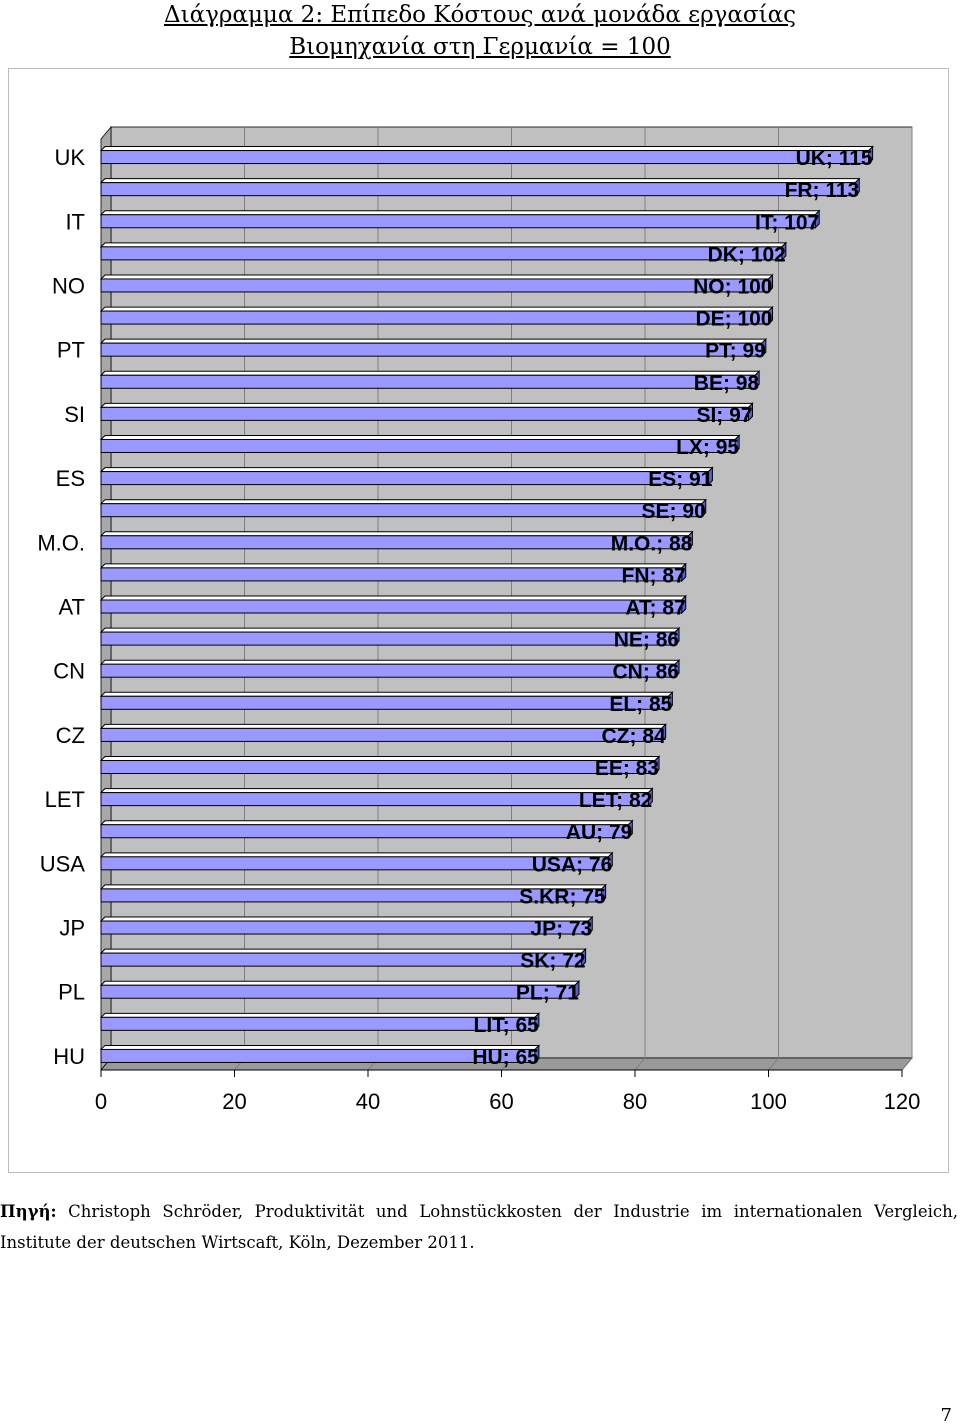 This screenshot has height=1426, width=960. Describe the element at coordinates (680, 479) in the screenshot. I see `data-label-10: ES; 91` at that location.